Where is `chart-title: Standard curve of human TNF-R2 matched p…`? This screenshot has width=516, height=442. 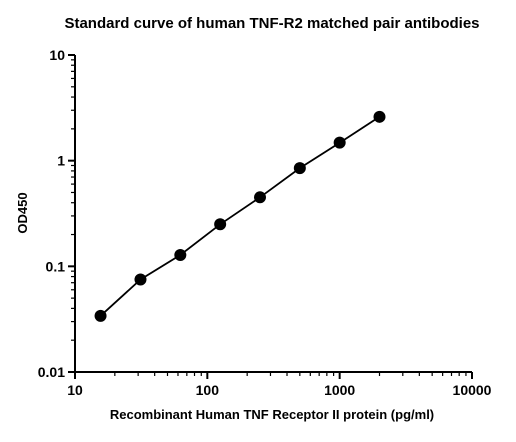 chart-title: Standard curve of human TNF-R2 matched p… is located at coordinates (271, 23).